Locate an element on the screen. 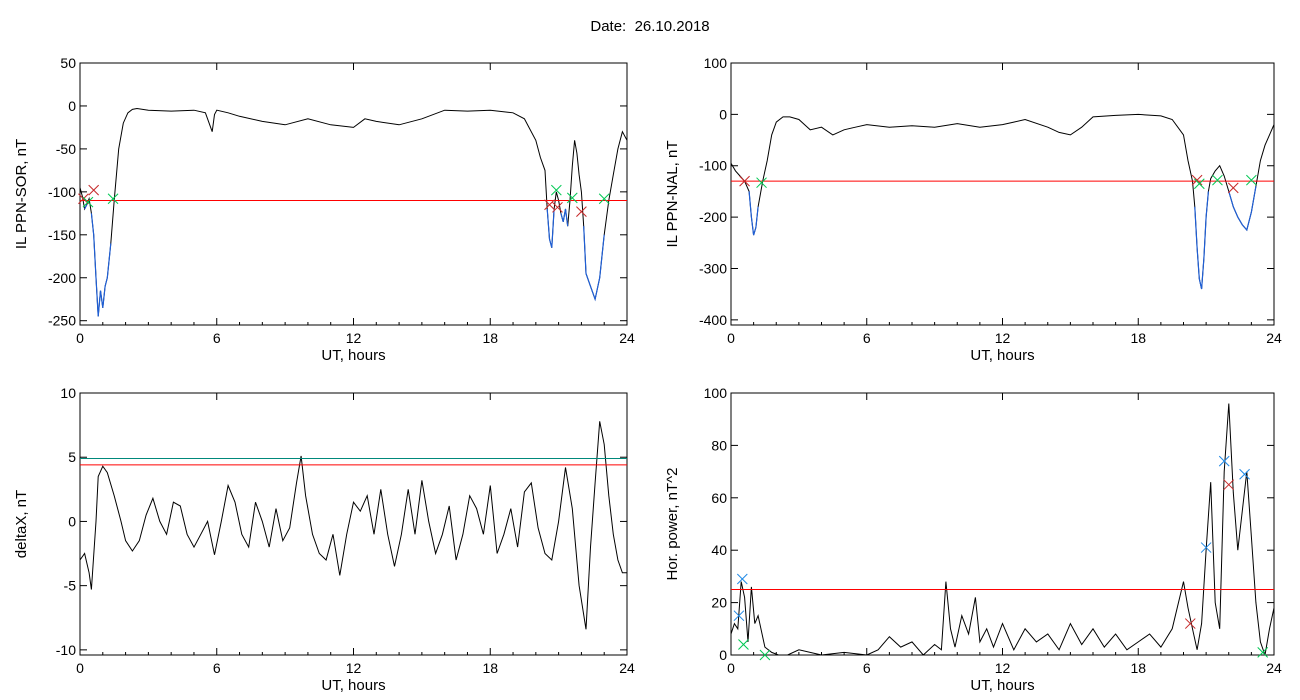 The width and height of the screenshot is (1300, 700). y-tick-label: -10 is located at coordinates (66, 650).